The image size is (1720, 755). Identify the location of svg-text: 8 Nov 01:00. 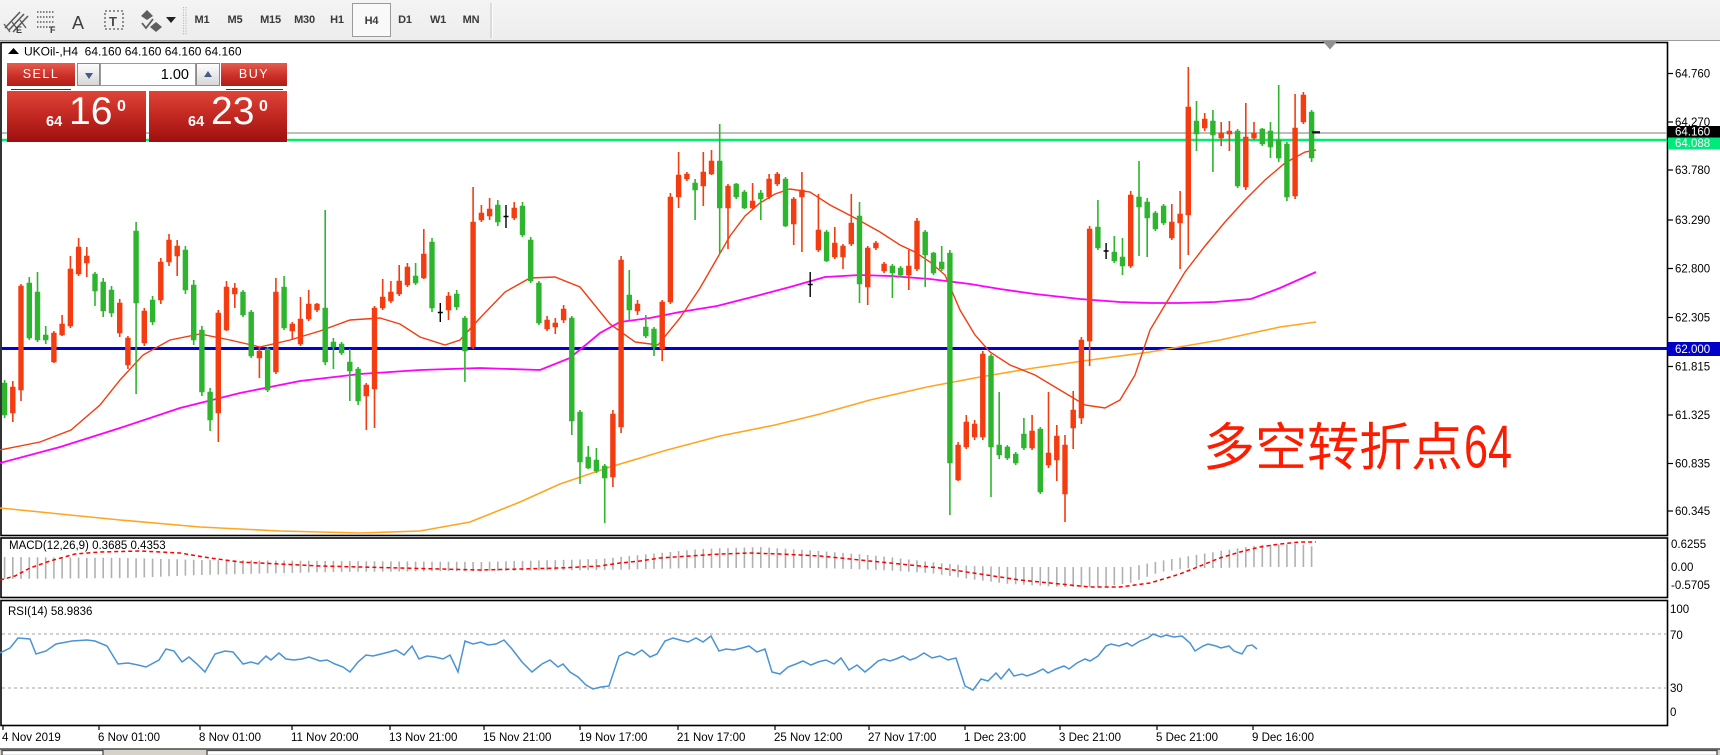
(230, 738).